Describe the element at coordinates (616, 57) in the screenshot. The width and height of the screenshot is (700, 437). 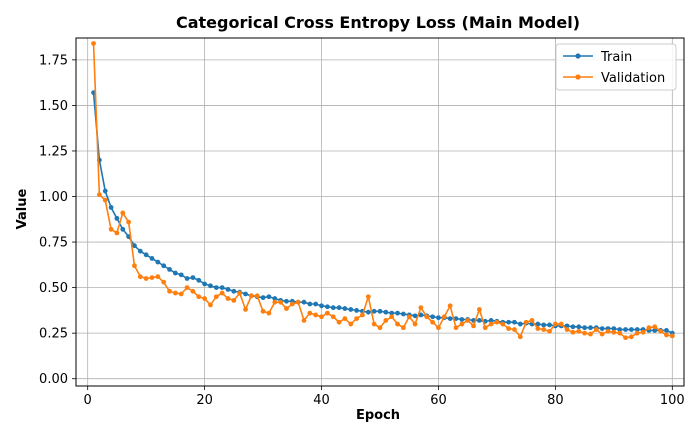
I see `legend-train-label: Train` at that location.